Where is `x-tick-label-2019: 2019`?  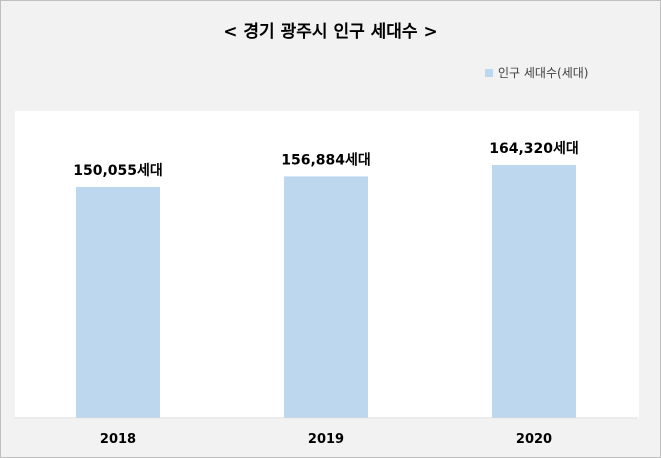 x-tick-label-2019: 2019 is located at coordinates (326, 439).